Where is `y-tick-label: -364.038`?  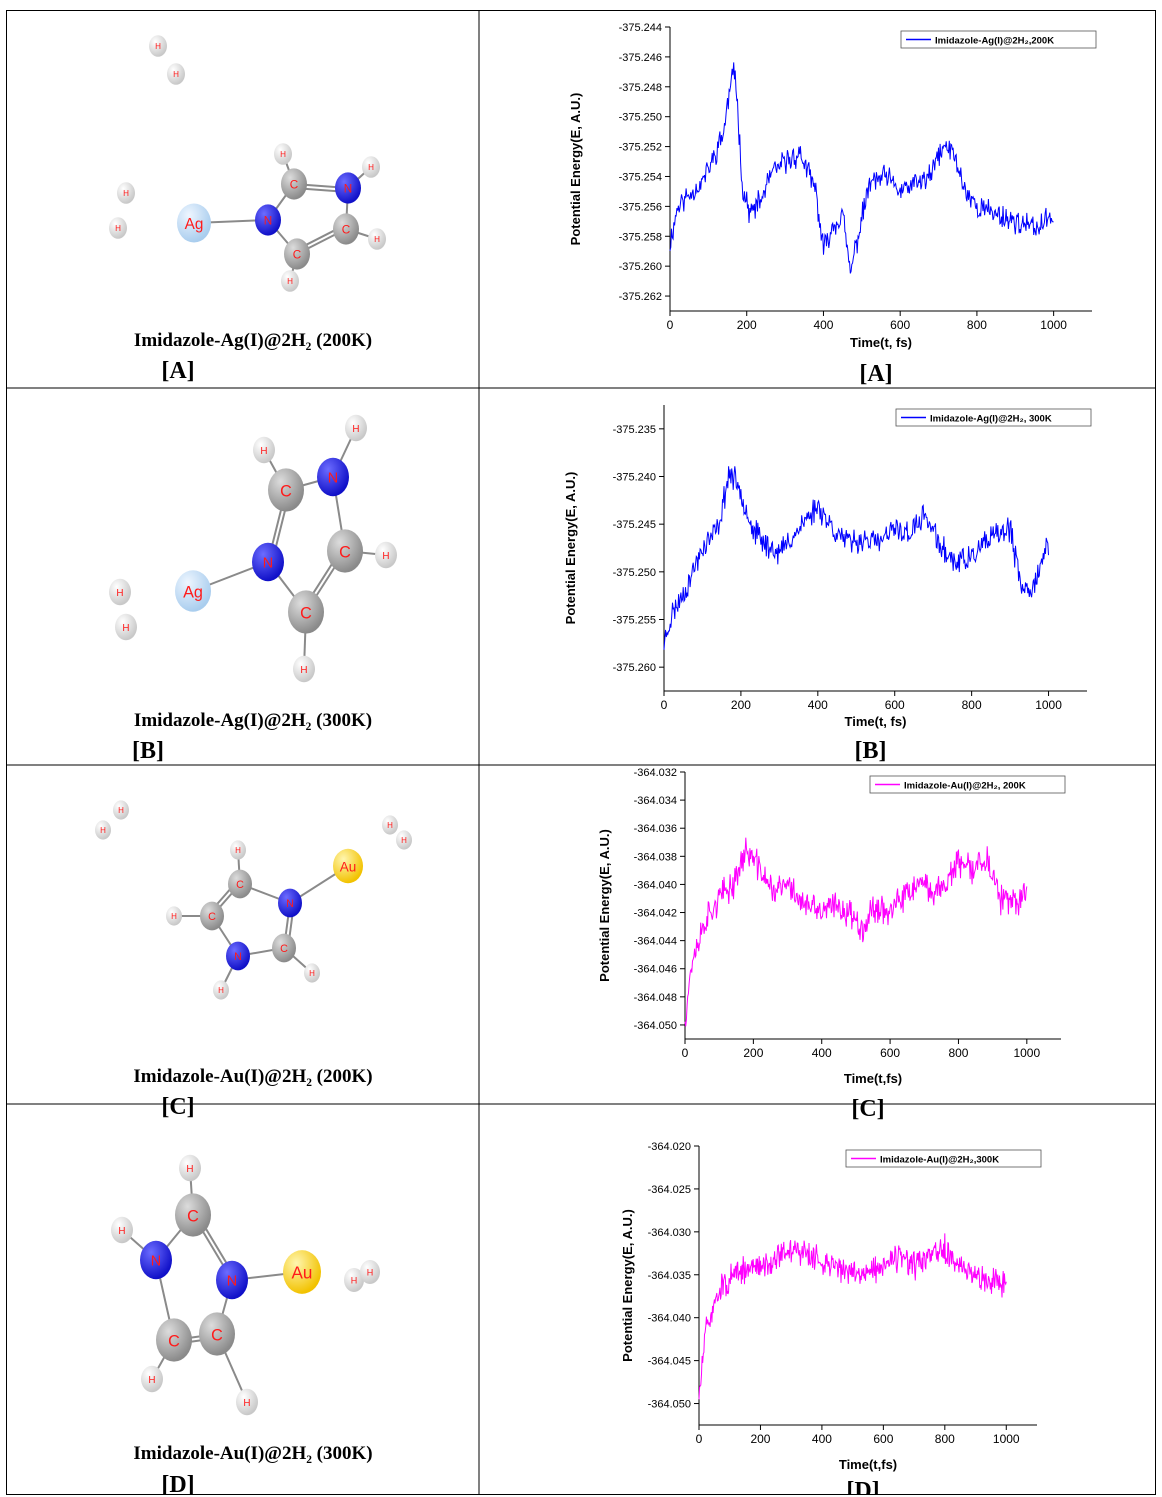 y-tick-label: -364.038 is located at coordinates (655, 857).